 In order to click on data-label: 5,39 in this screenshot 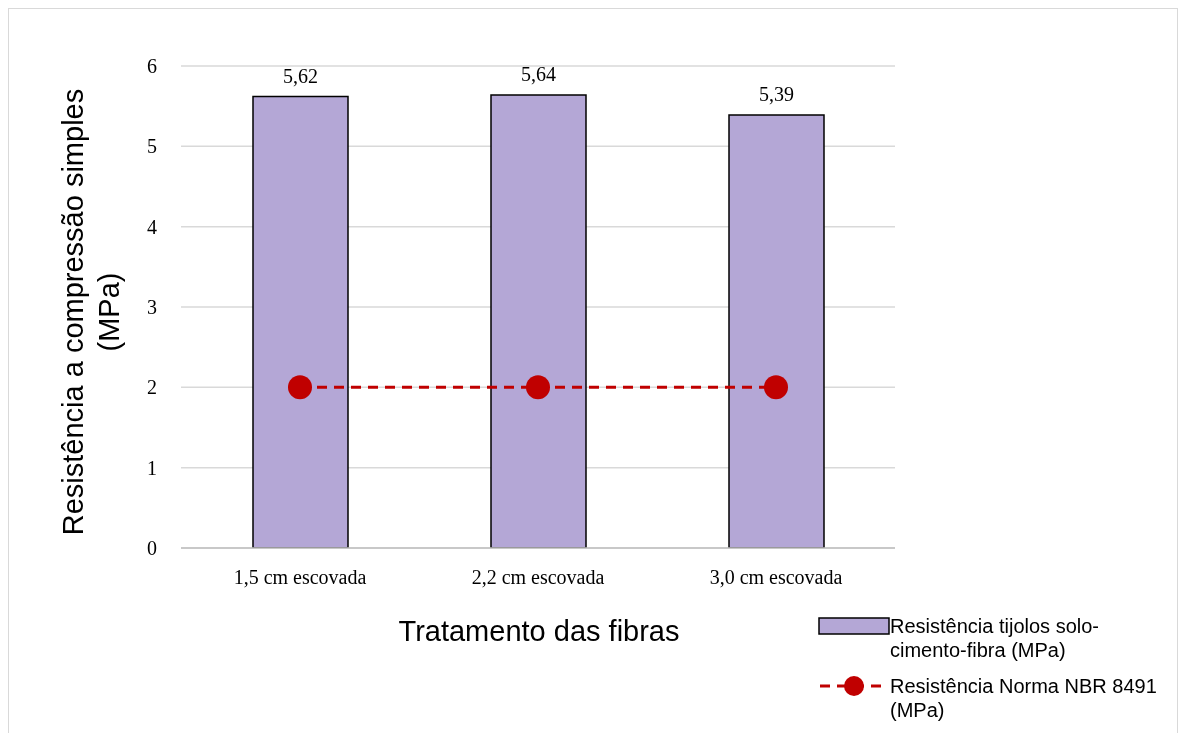, I will do `click(776, 94)`.